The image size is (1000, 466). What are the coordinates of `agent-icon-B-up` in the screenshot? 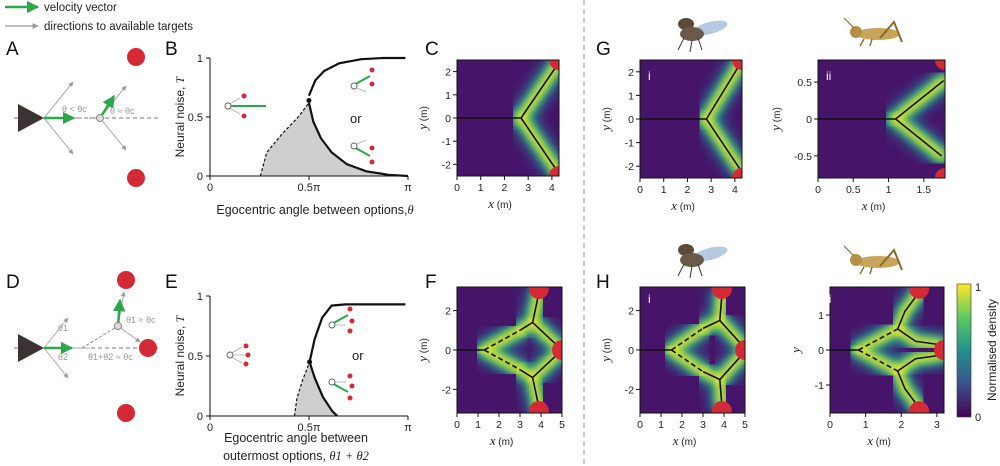 It's located at (362, 80).